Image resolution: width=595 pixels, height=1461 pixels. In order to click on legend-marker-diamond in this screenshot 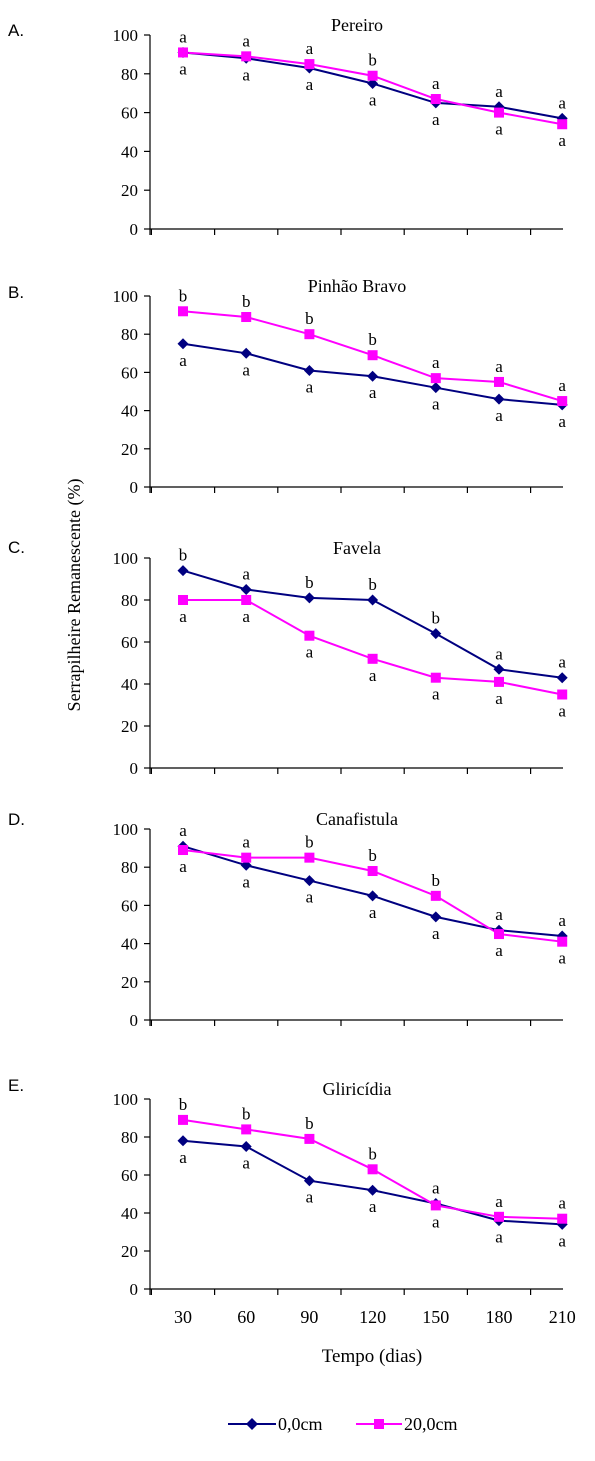, I will do `click(252, 1424)`.